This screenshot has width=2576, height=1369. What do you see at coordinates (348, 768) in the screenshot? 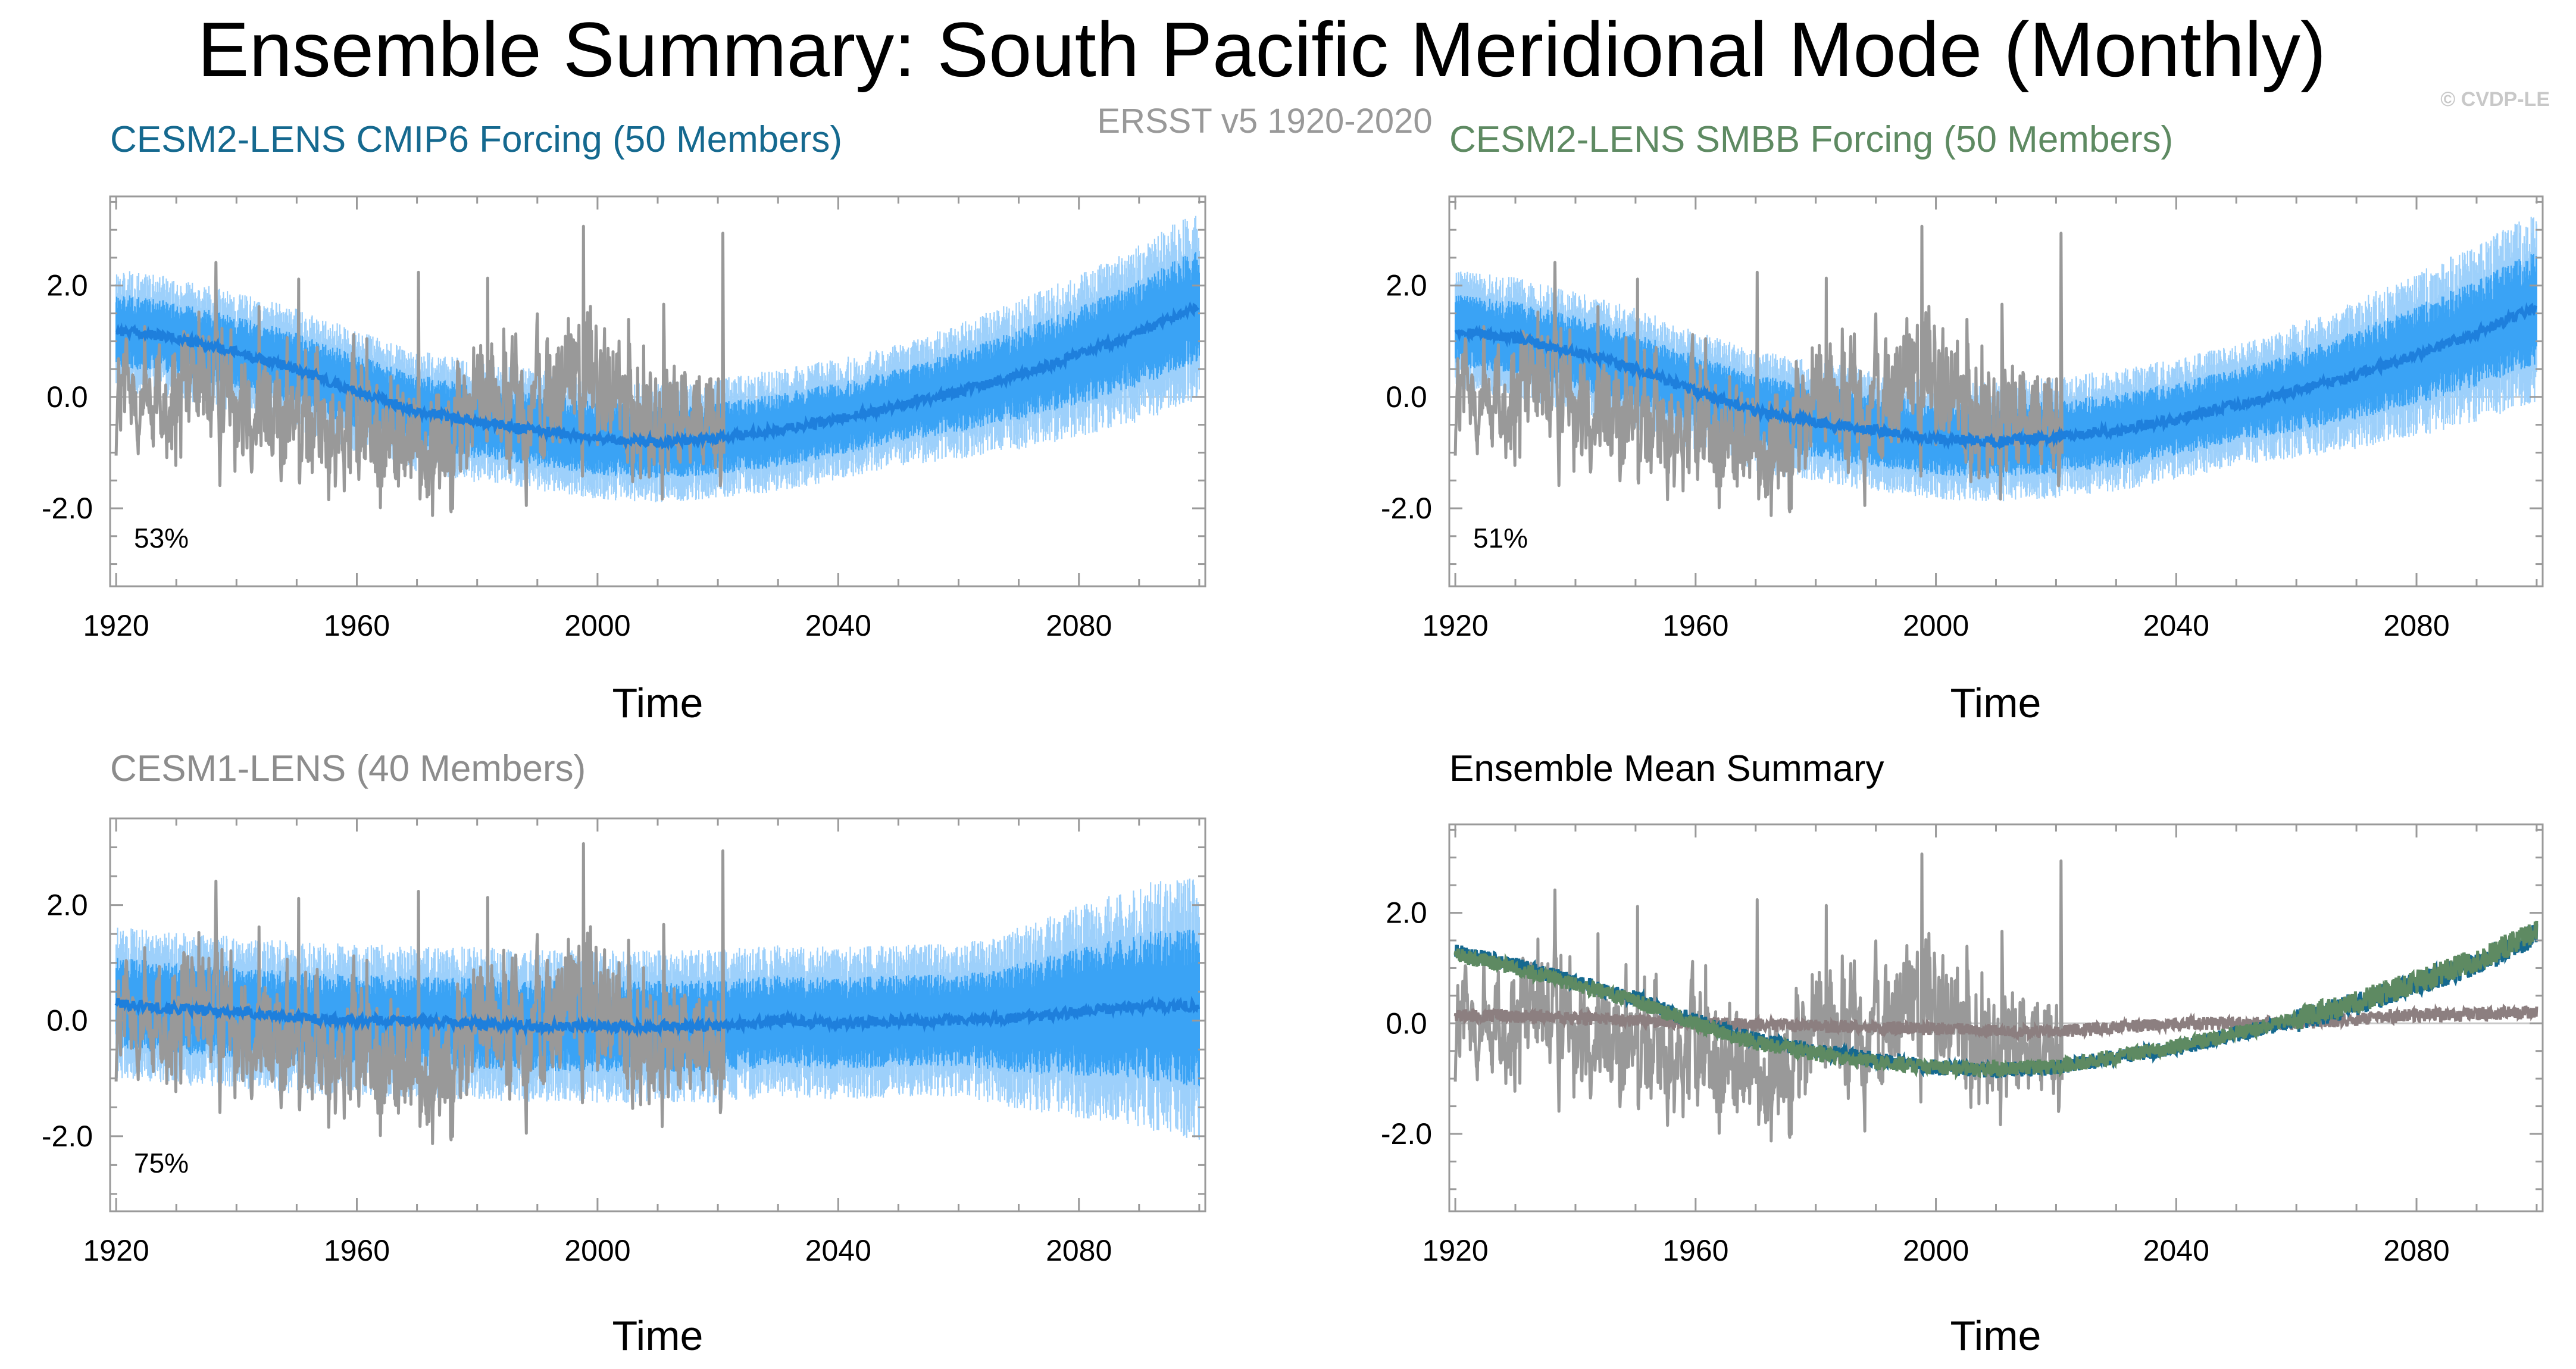
I see `panel-title: CESM1-LENS (40 Members)` at bounding box center [348, 768].